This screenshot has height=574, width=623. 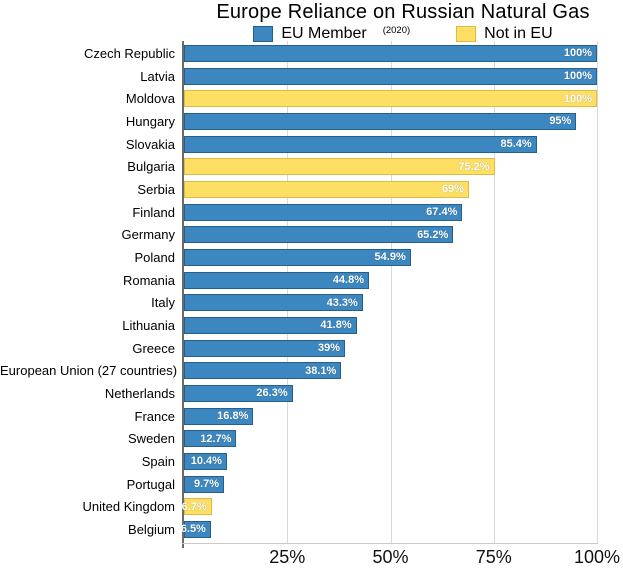 What do you see at coordinates (89, 371) in the screenshot?
I see `category-label: European Union (27 countries)` at bounding box center [89, 371].